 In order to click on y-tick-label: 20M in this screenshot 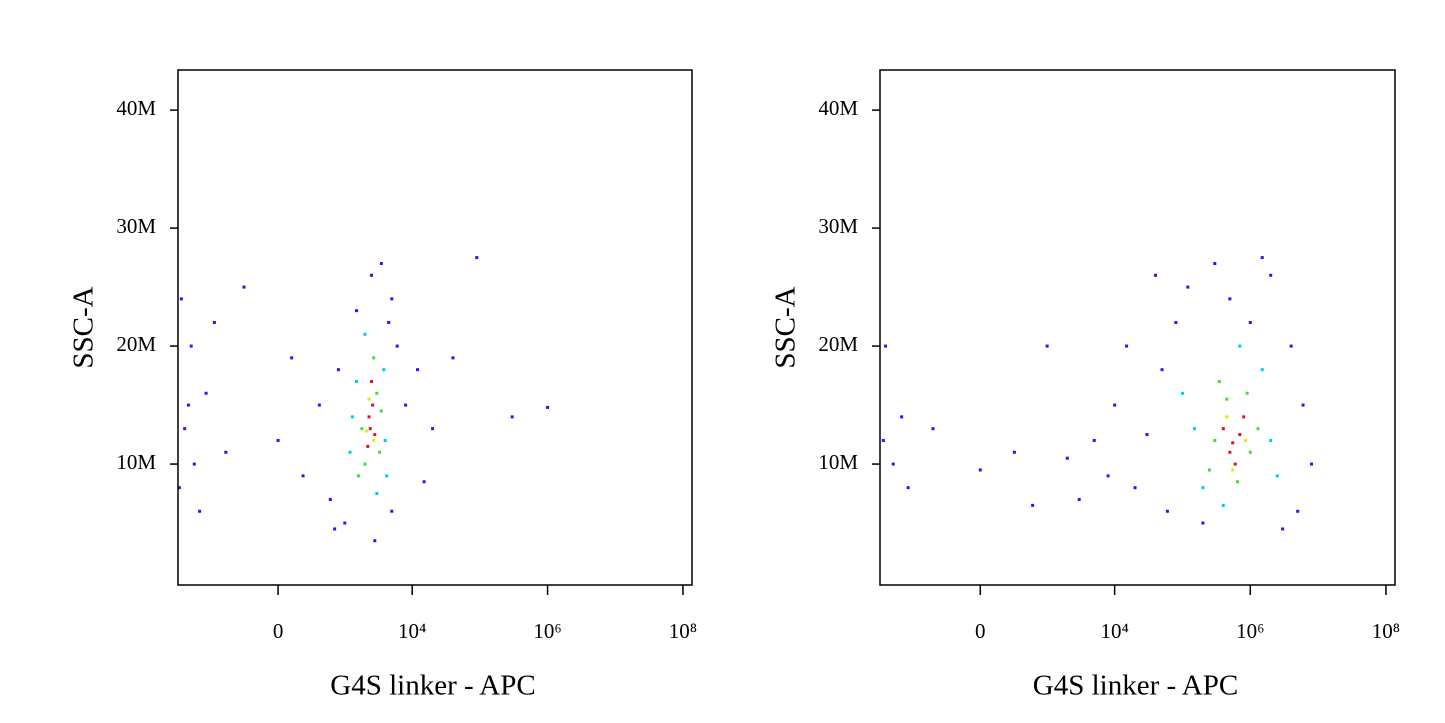, I will do `click(838, 344)`.